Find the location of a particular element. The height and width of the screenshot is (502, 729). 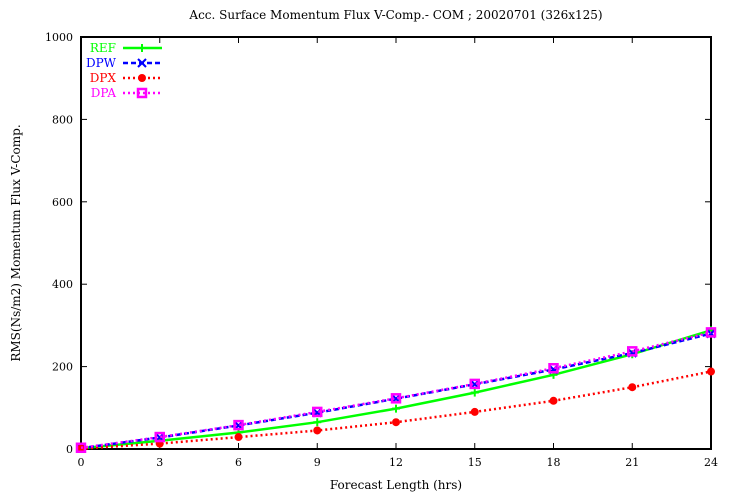

x-tick-label: 12 is located at coordinates (396, 462).